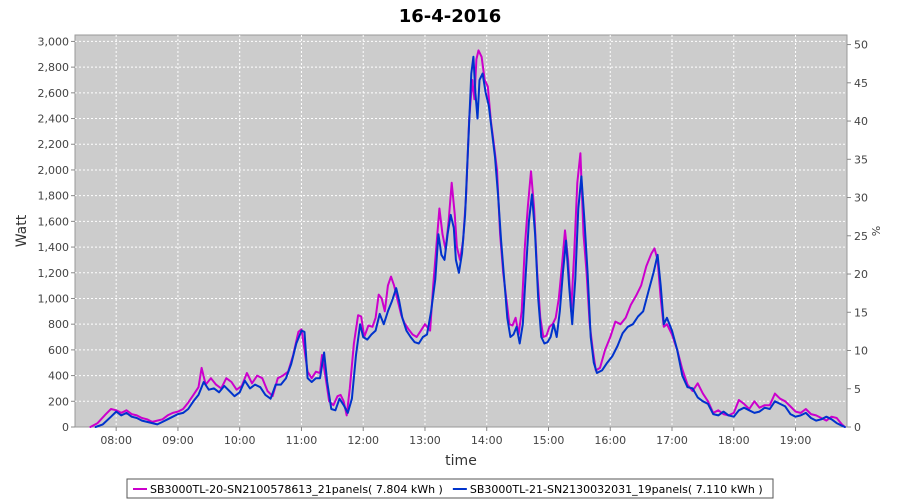  Describe the element at coordinates (54, 67) in the screenshot. I see `y-tick-label: 2,800` at that location.